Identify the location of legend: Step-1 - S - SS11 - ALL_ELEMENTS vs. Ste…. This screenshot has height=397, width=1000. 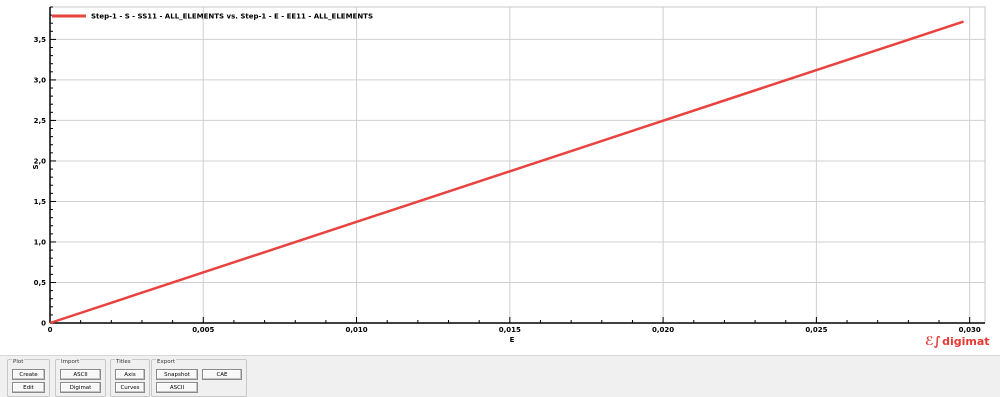
(212, 17).